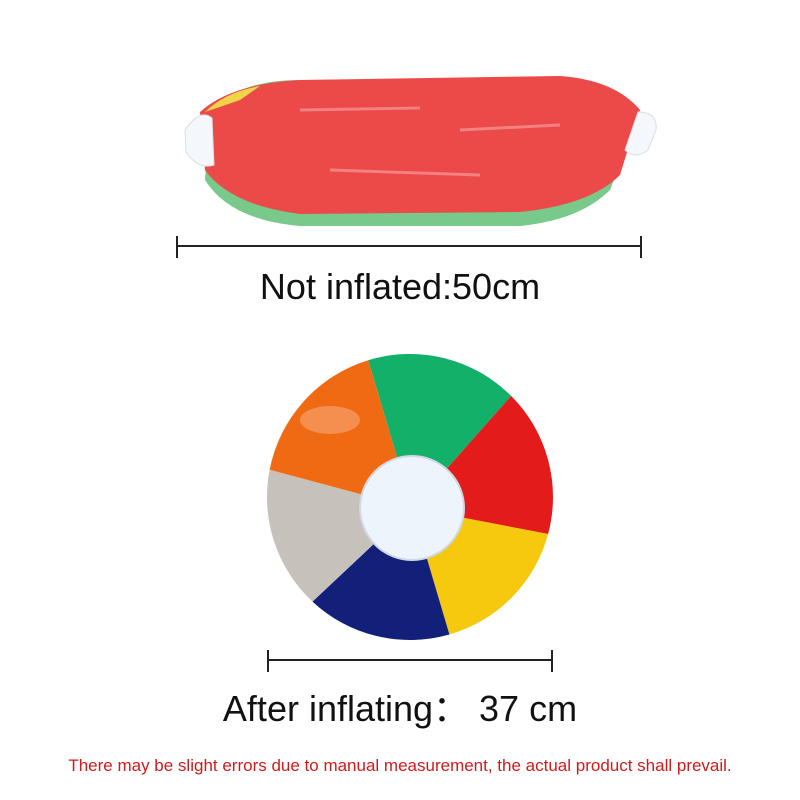 This screenshot has height=800, width=800. Describe the element at coordinates (410, 661) in the screenshot. I see `measure-line-inflated` at that location.